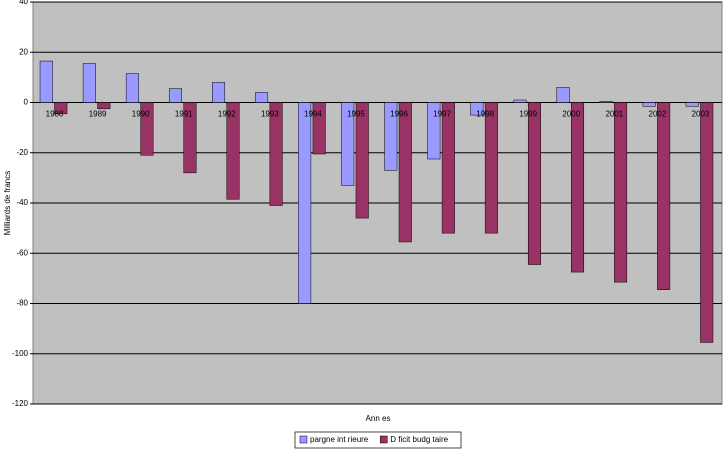  What do you see at coordinates (7, 203) in the screenshot?
I see `y-axis-label: Milliards de francs` at bounding box center [7, 203].